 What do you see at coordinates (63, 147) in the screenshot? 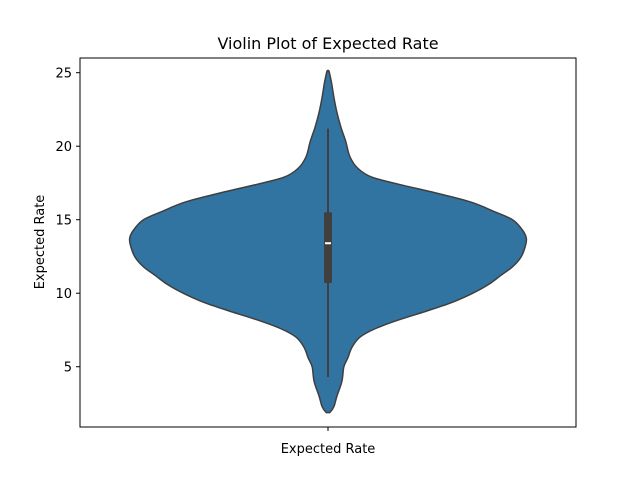
I see `y-tick-label: 20` at bounding box center [63, 147].